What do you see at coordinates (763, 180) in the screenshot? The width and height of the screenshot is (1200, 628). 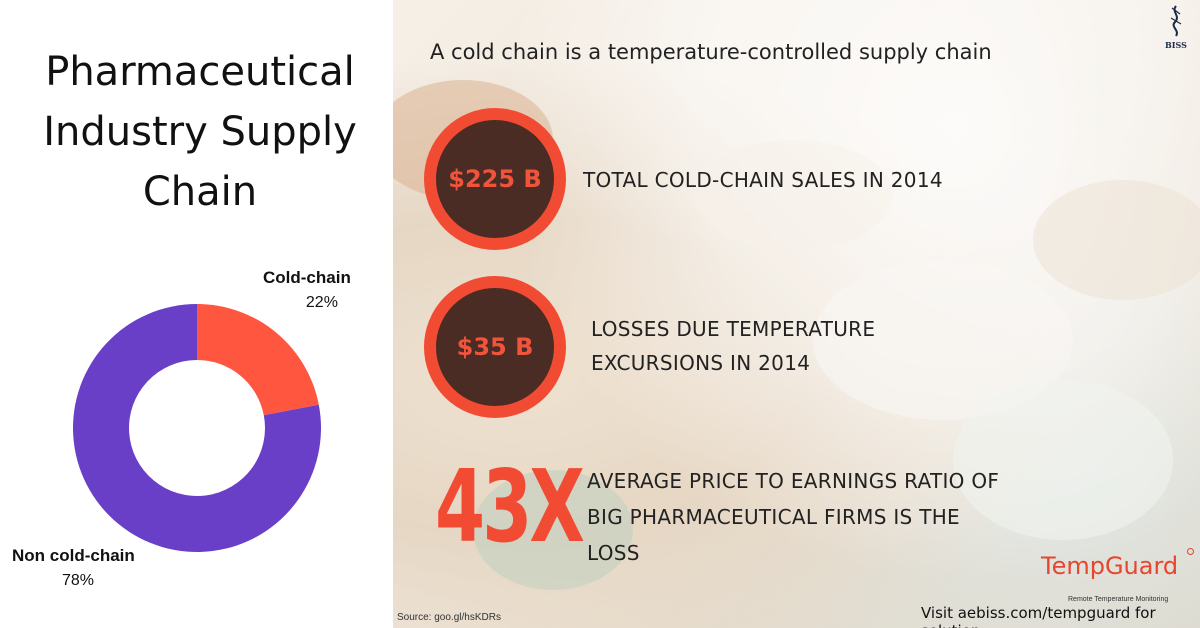 I see `stat-text-sales: TOTAL COLD-CHAIN SALES IN 2014` at bounding box center [763, 180].